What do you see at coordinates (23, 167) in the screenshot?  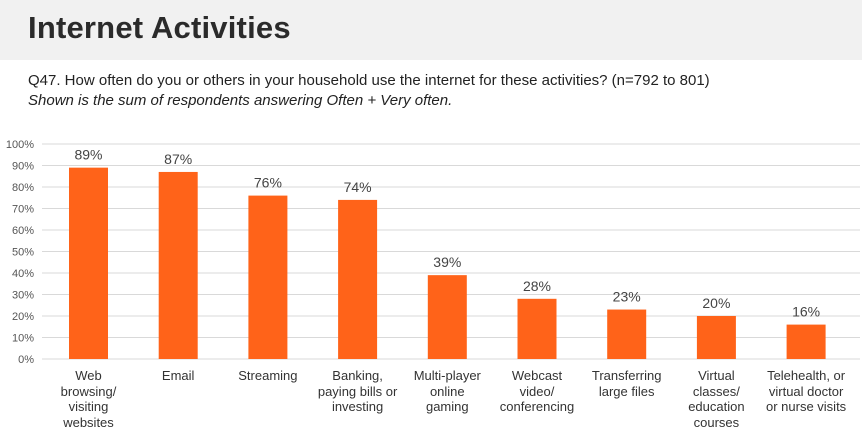 I see `y-tick-label: 90%` at bounding box center [23, 167].